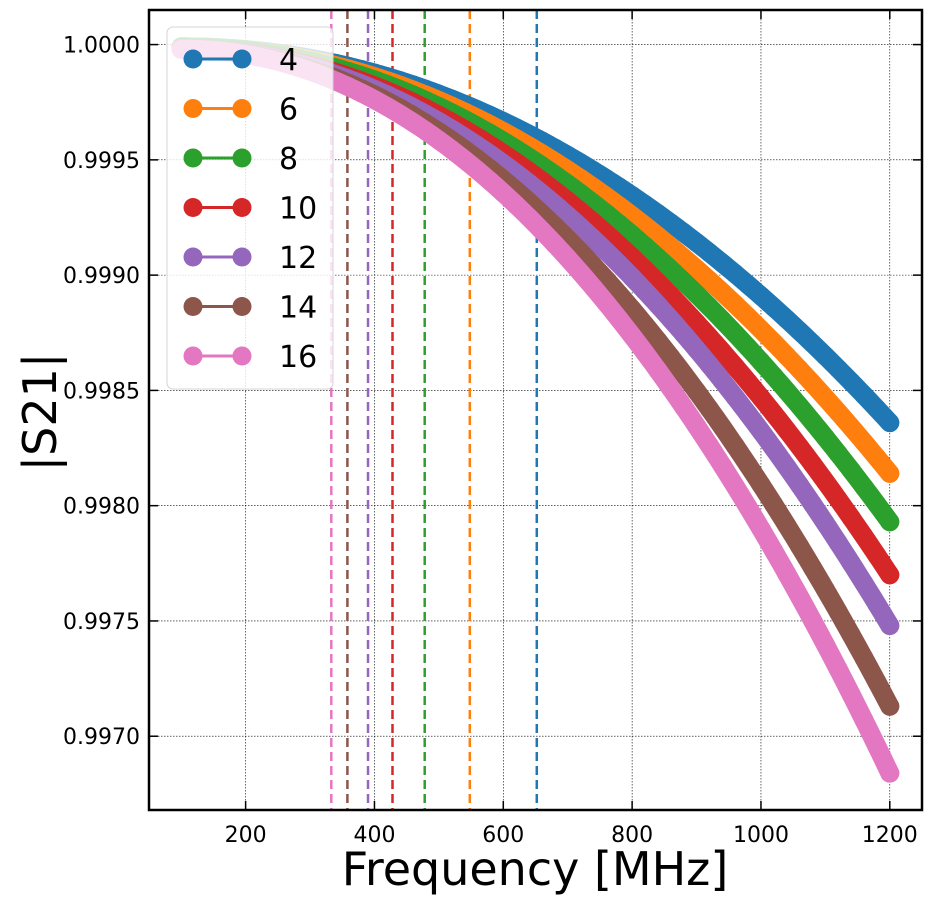 The width and height of the screenshot is (933, 906). I want to click on y-tick-label: 1.0000, so click(101, 46).